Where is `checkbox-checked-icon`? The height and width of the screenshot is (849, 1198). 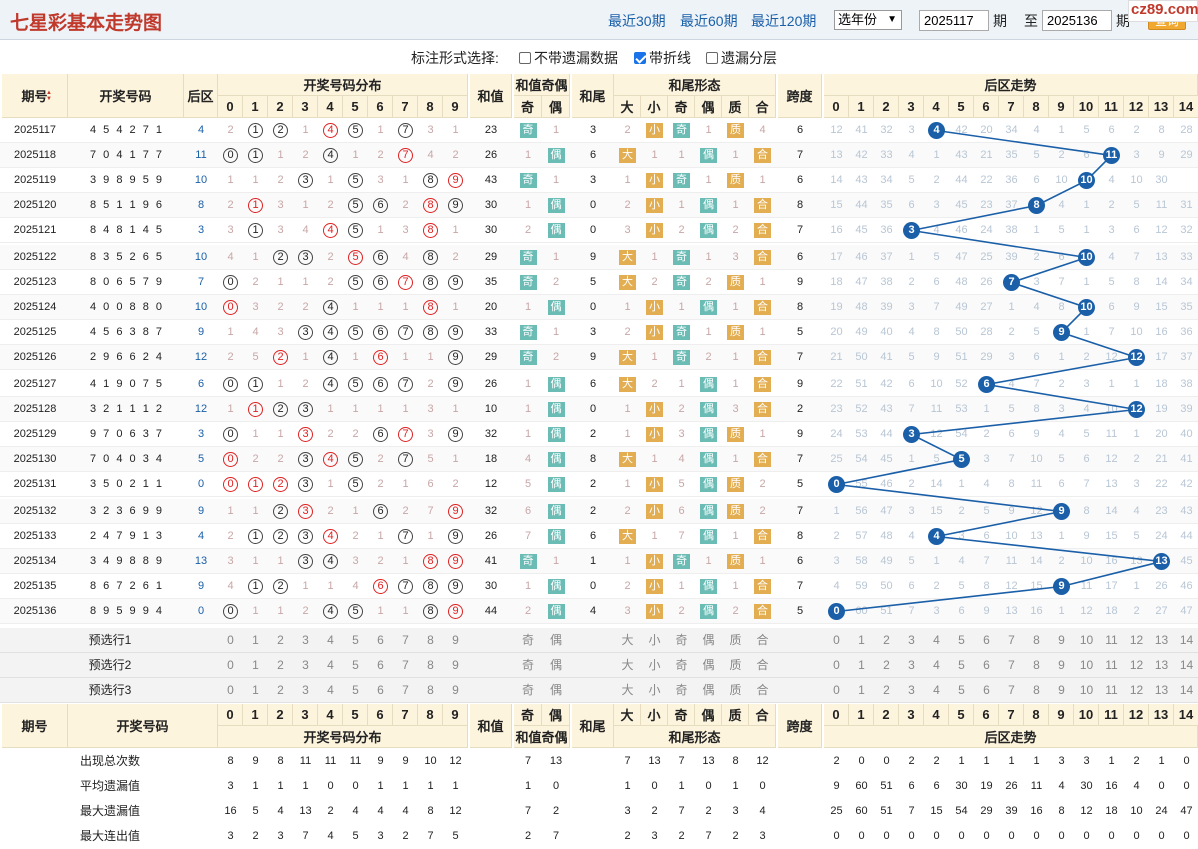
checkbox-checked-icon is located at coordinates (640, 58).